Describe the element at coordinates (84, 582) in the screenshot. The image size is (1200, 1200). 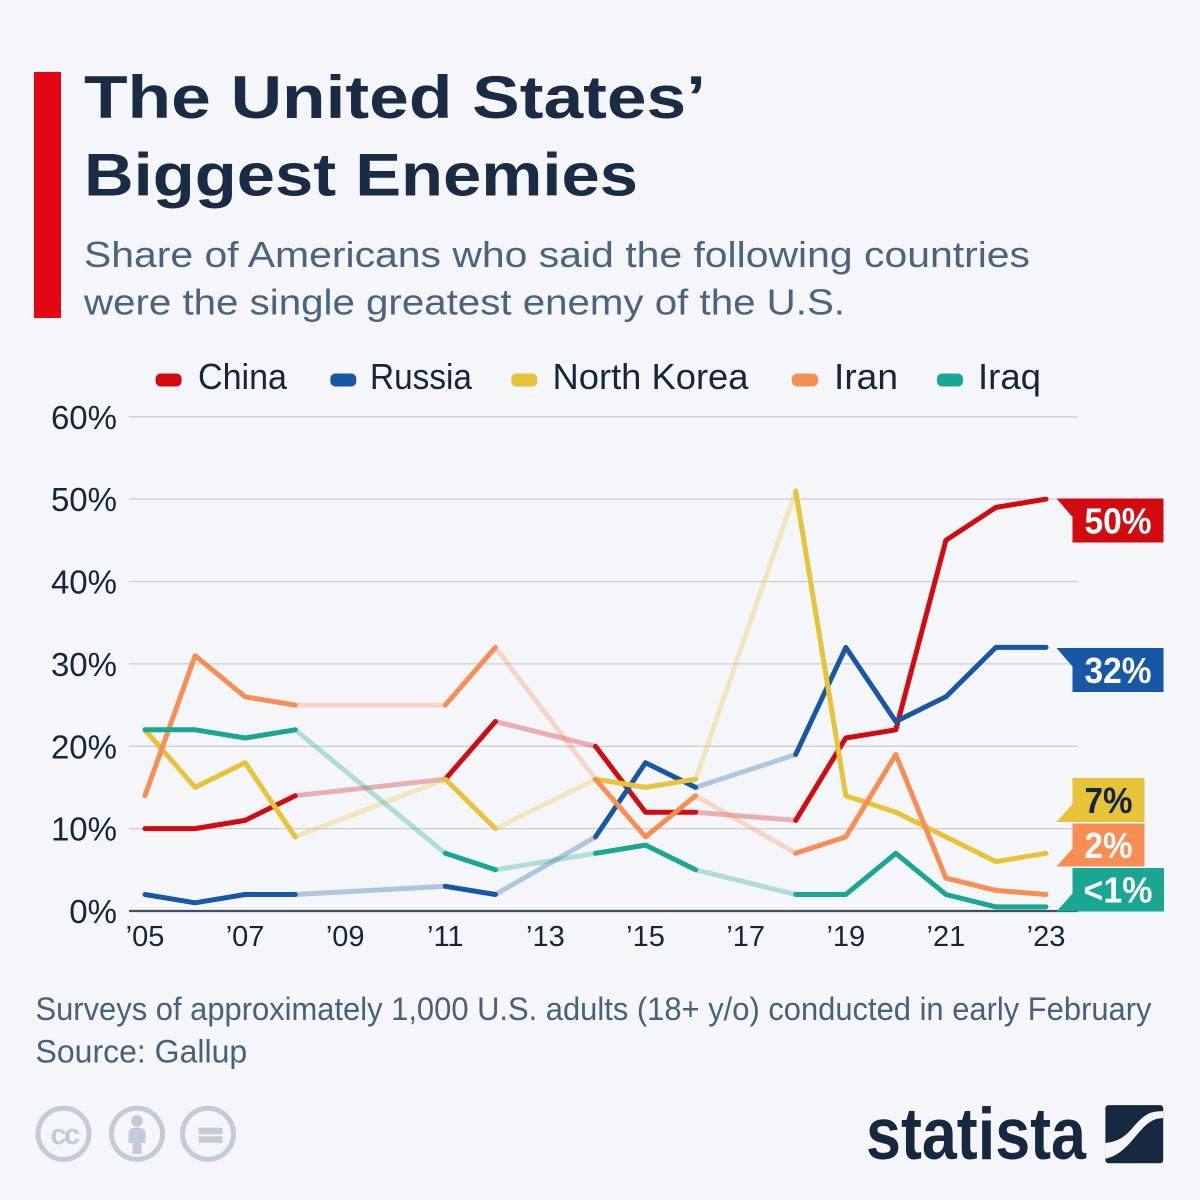
I see `svg-text: 40%` at that location.